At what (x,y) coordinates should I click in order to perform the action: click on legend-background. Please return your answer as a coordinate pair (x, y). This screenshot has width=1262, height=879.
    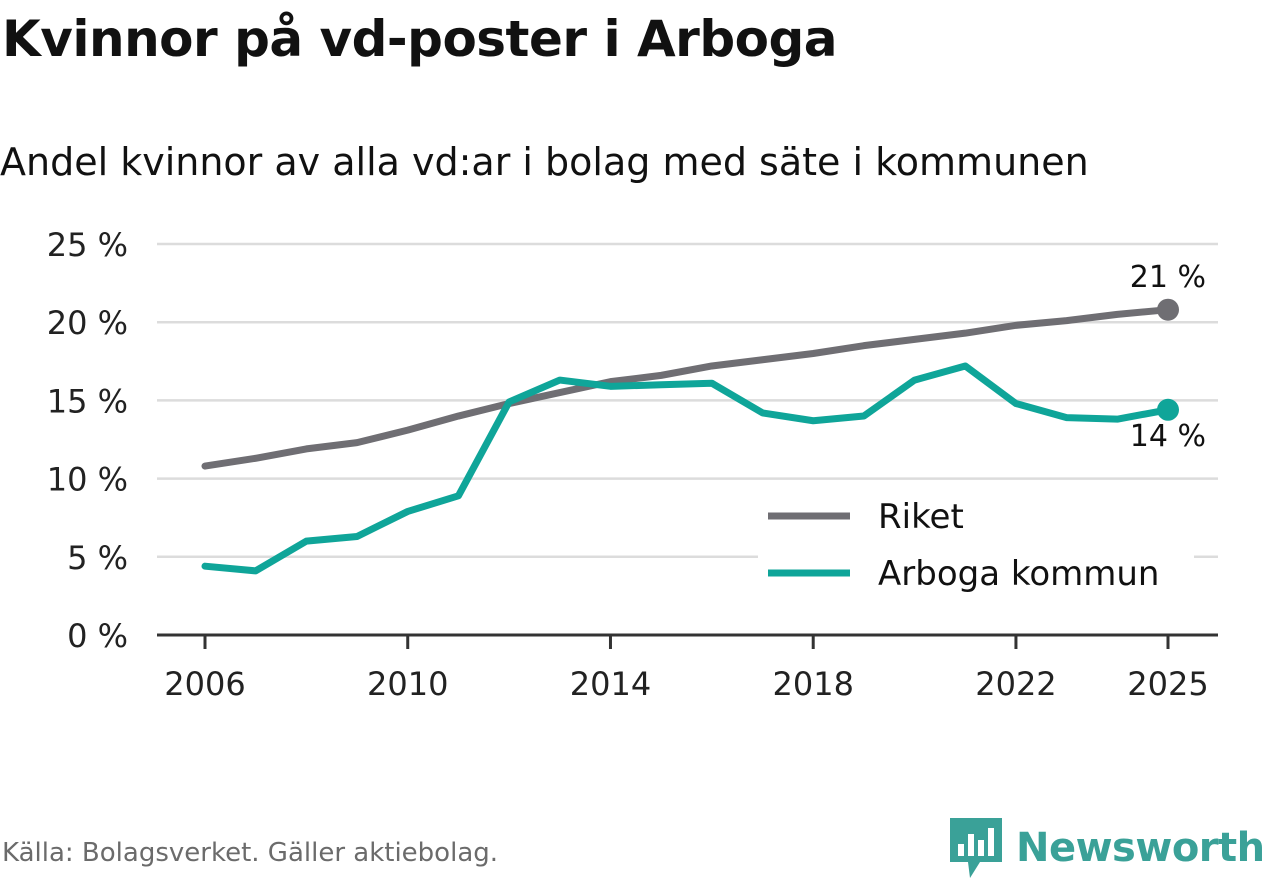
    Looking at the image, I should click on (976, 548).